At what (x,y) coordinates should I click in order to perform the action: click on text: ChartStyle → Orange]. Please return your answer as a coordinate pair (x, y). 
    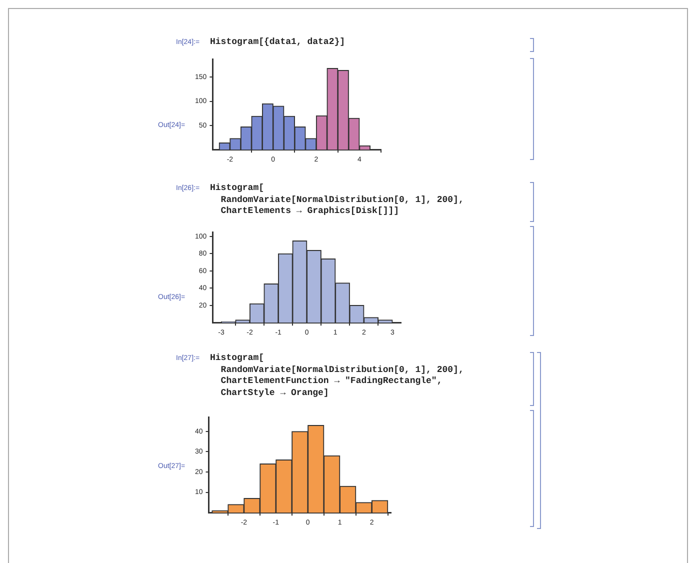
    Looking at the image, I should click on (274, 393).